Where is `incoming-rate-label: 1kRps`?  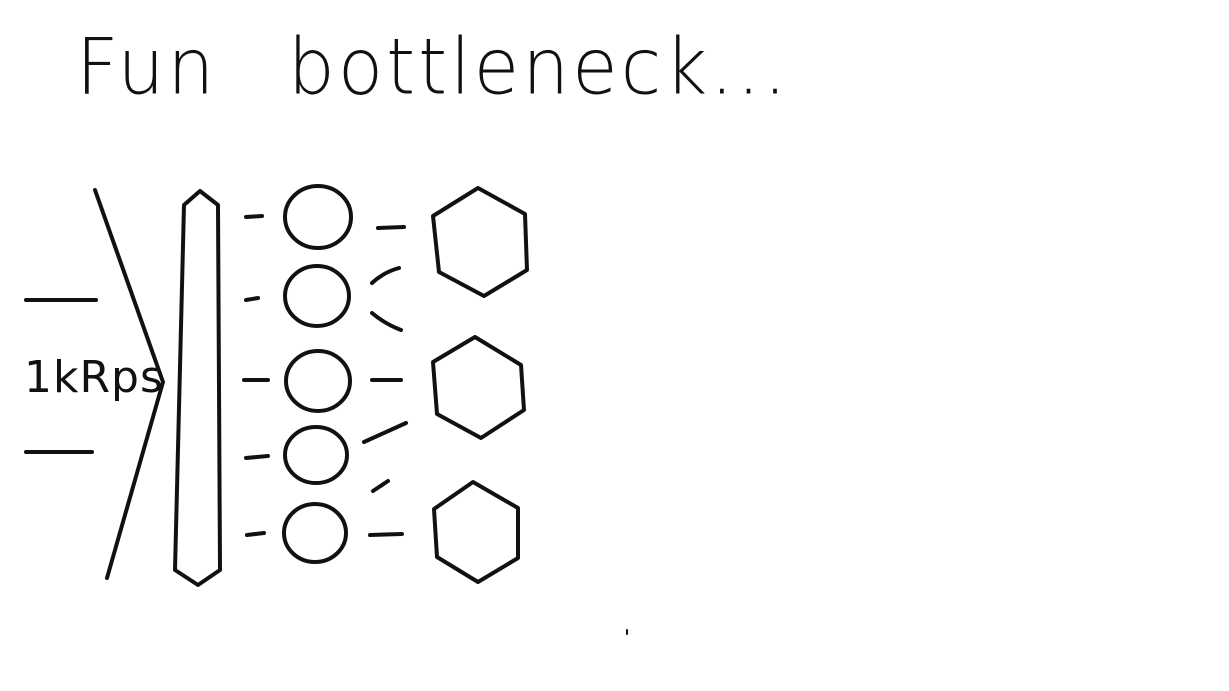
incoming-rate-label: 1kRps is located at coordinates (94, 377).